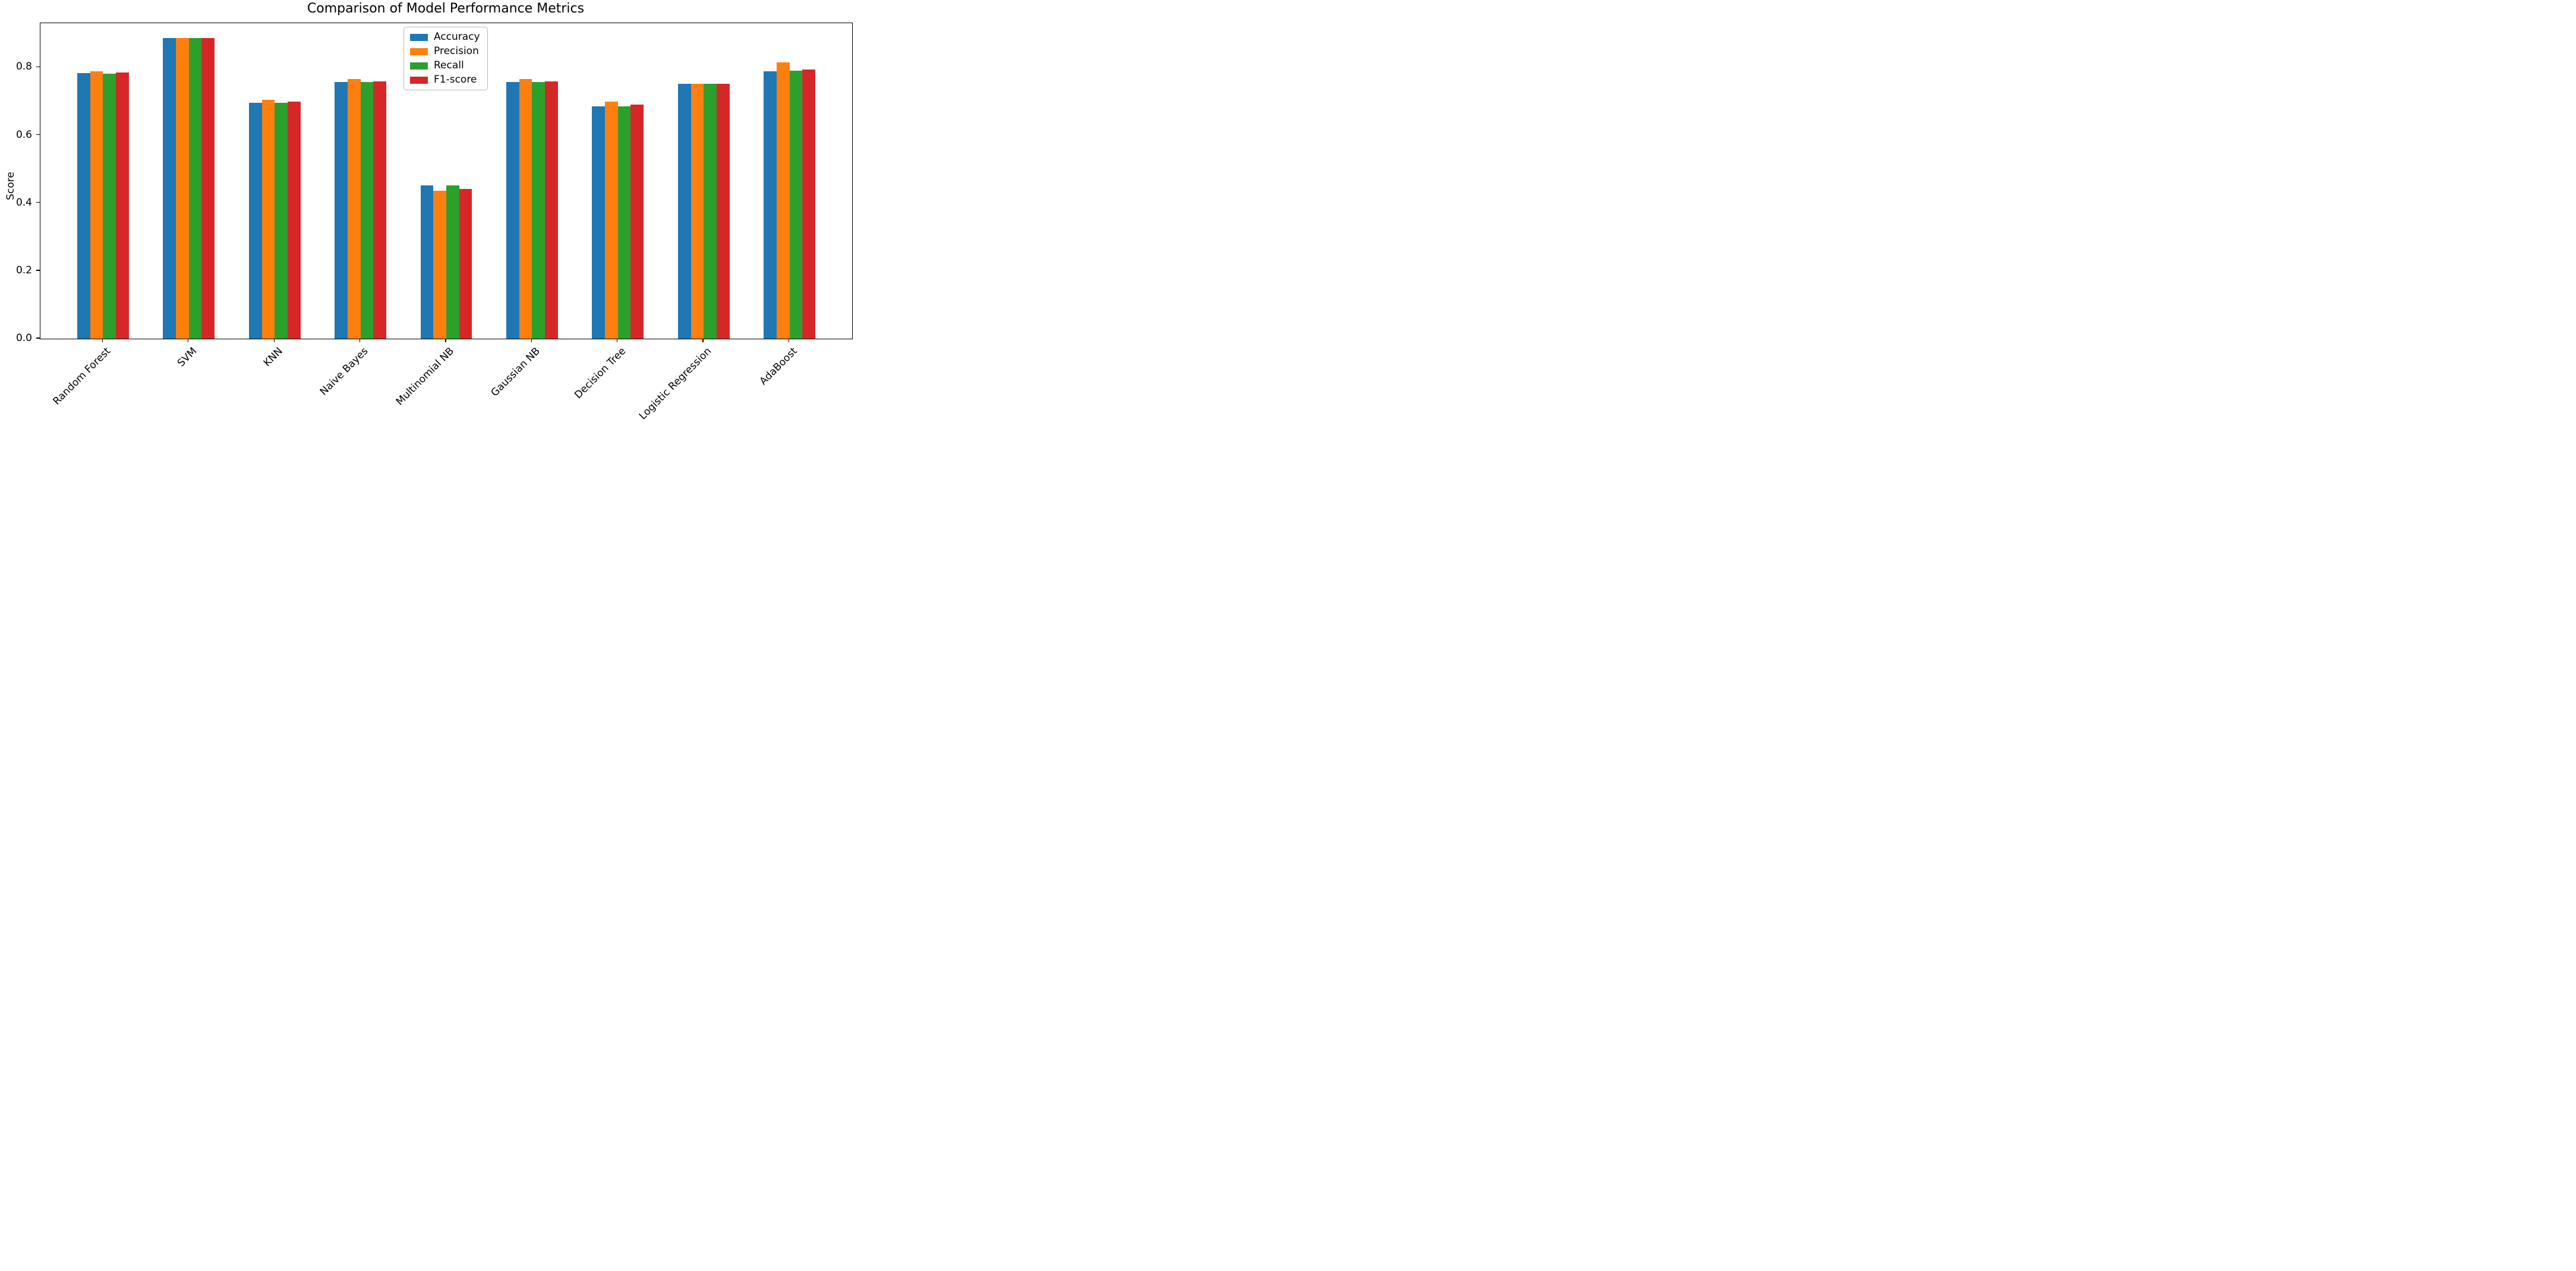 Image resolution: width=2576 pixels, height=1271 pixels. Describe the element at coordinates (97, 205) in the screenshot. I see `bar-precision-random-forest` at that location.